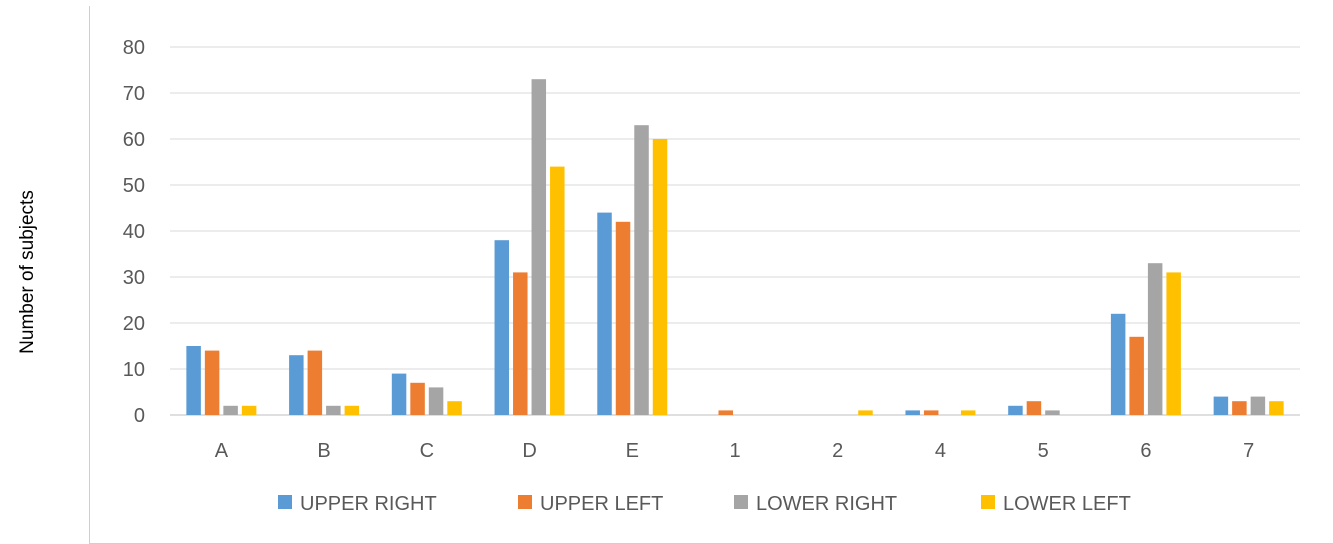 This screenshot has width=1333, height=544. I want to click on y-tick-label: 40, so click(134, 232).